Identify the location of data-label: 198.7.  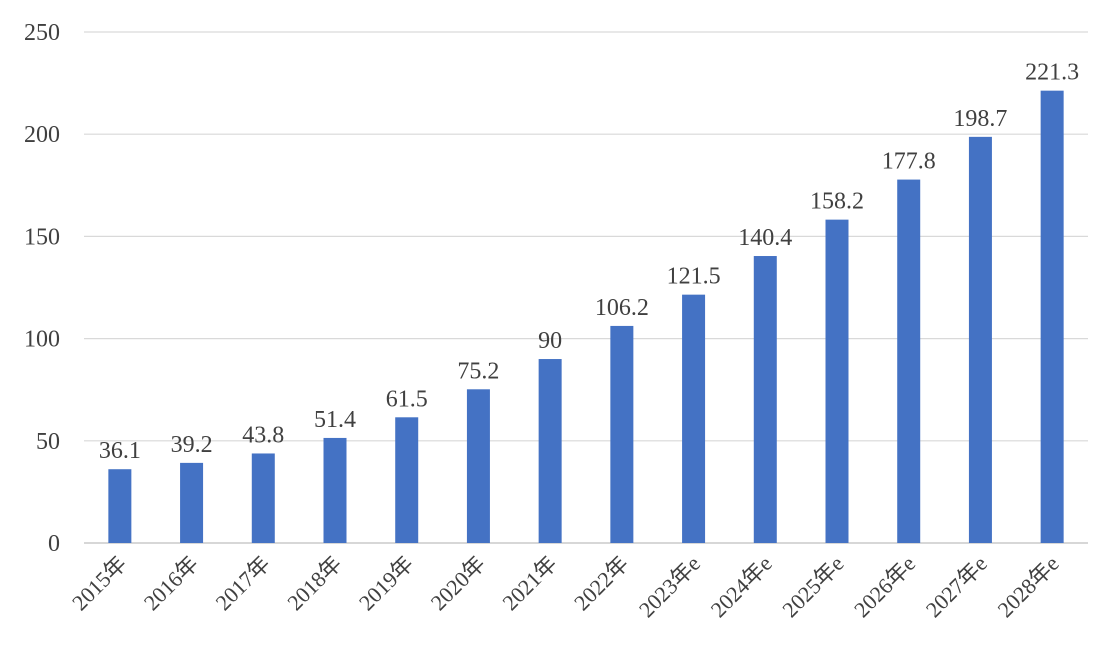
(980, 119).